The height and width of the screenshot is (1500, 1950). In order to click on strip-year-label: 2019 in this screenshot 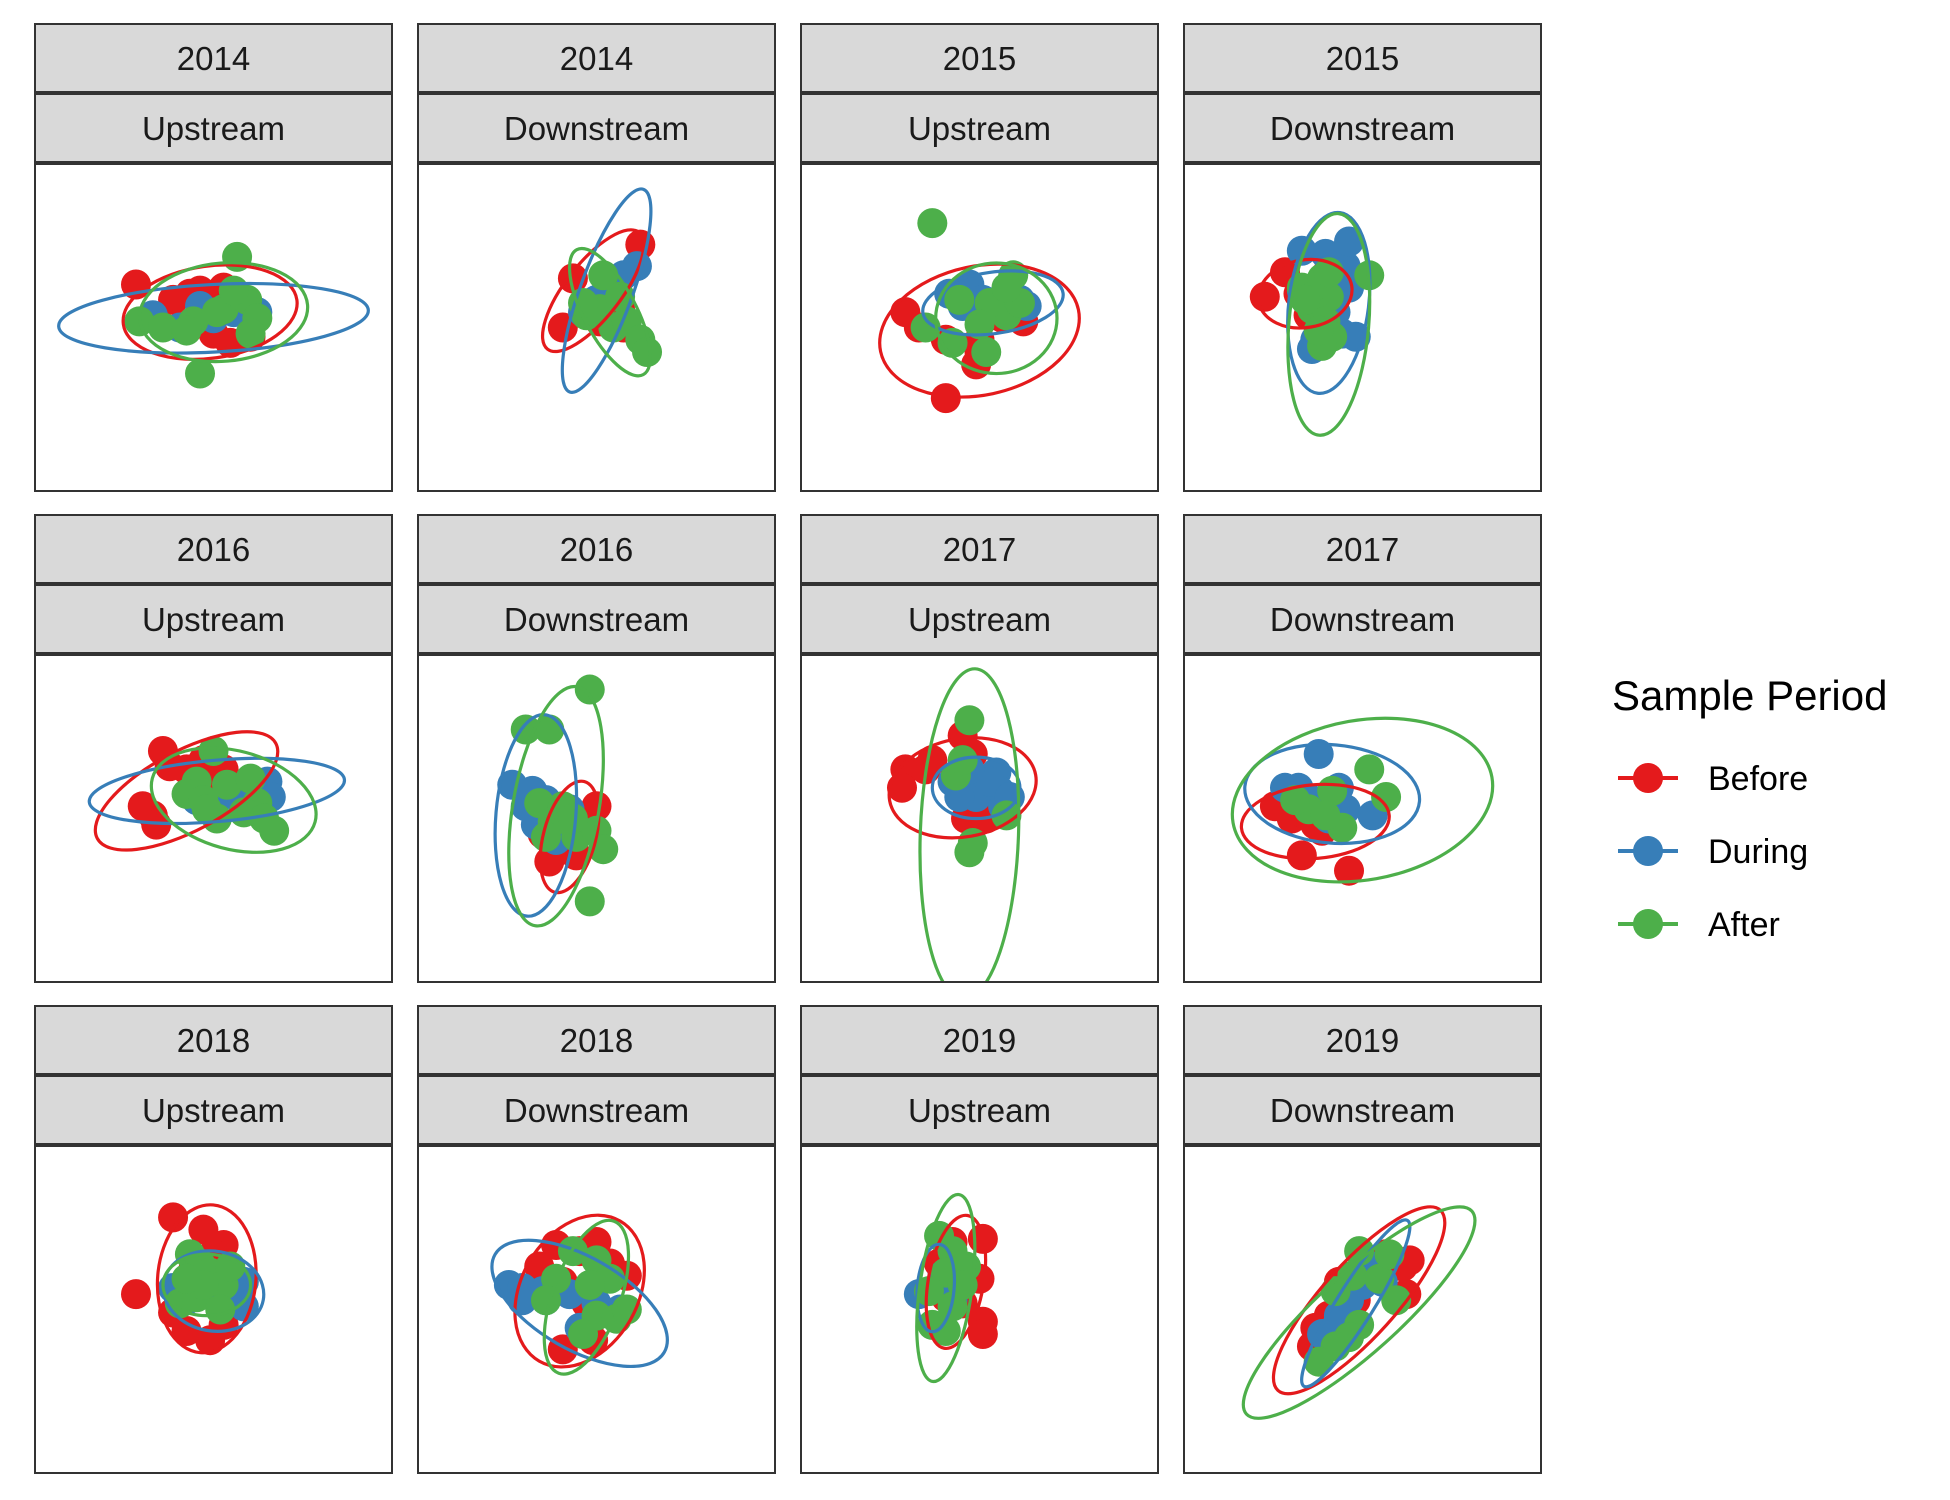, I will do `click(1362, 1040)`.